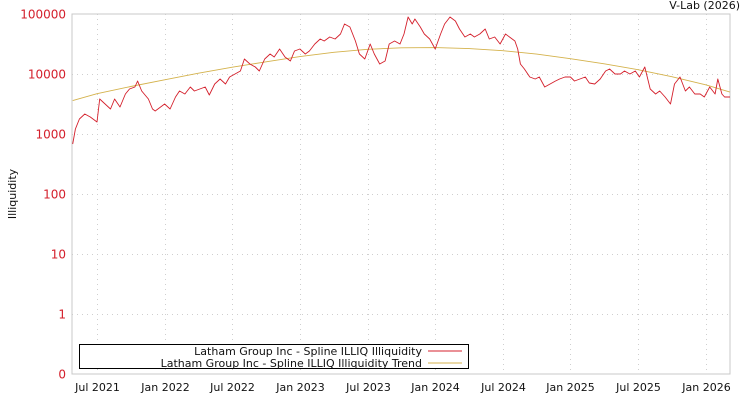 Image resolution: width=750 pixels, height=400 pixels. What do you see at coordinates (434, 387) in the screenshot?
I see `x-tick-label: Jan 2024` at bounding box center [434, 387].